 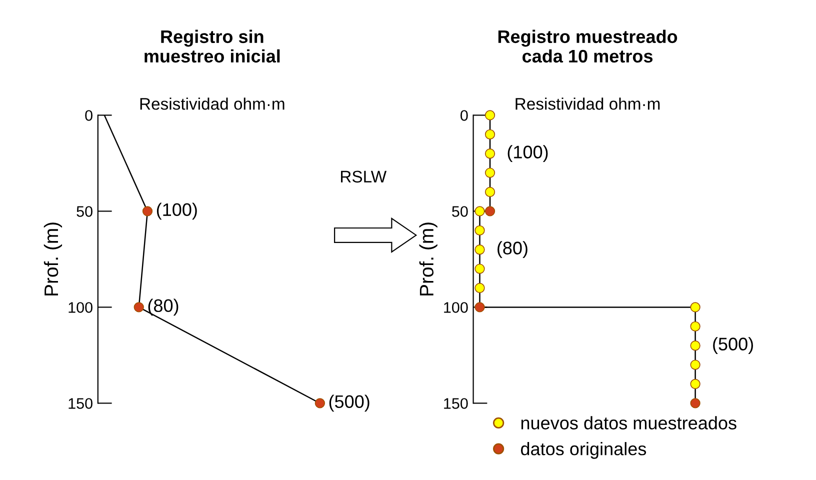 I want to click on legend-label: datos originales, so click(x=583, y=450).